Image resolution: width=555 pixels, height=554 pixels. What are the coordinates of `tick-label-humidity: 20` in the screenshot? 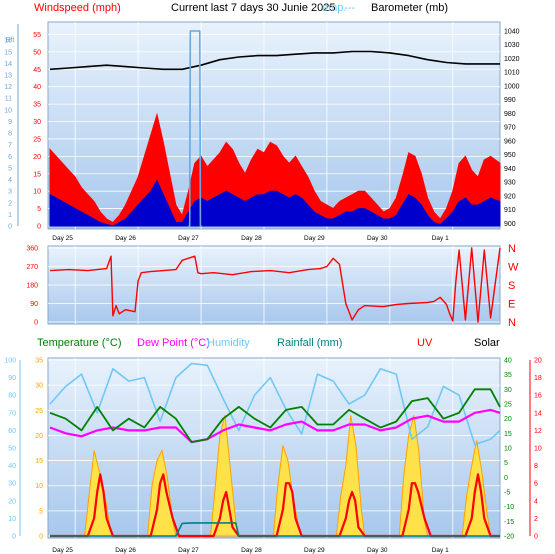 It's located at (12, 501).